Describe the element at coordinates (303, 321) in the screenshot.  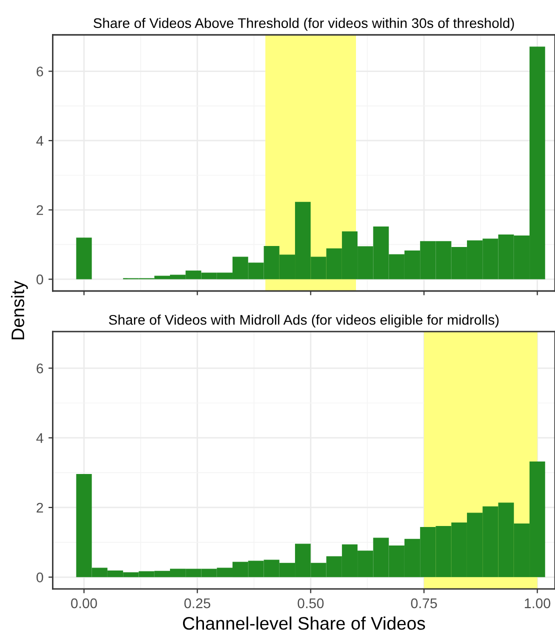
I see `chart-title: Share of Videos with Midroll Ads (for videos eligible for midrolls)` at that location.